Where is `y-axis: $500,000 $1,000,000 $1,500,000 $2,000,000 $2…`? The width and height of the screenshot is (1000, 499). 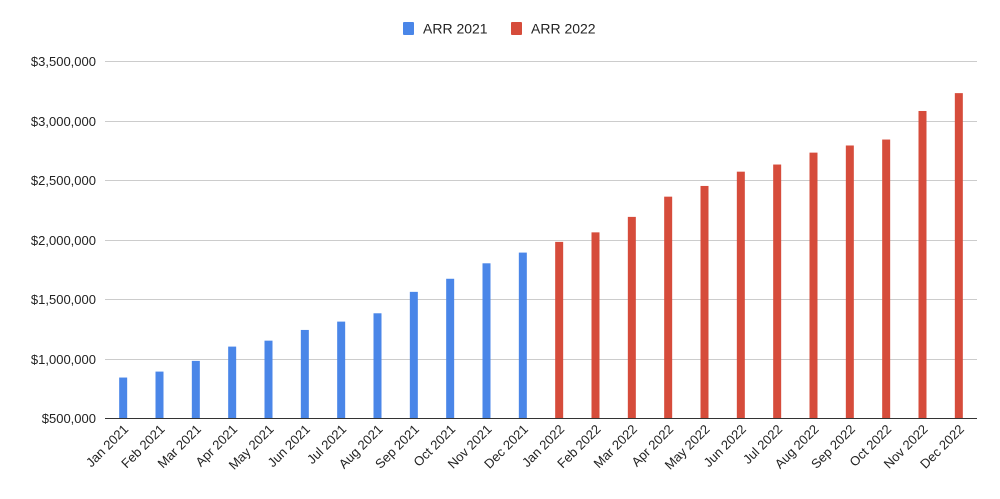
y-axis: $500,000 $1,000,000 $1,500,000 $2,000,000 $2… is located at coordinates (63, 240).